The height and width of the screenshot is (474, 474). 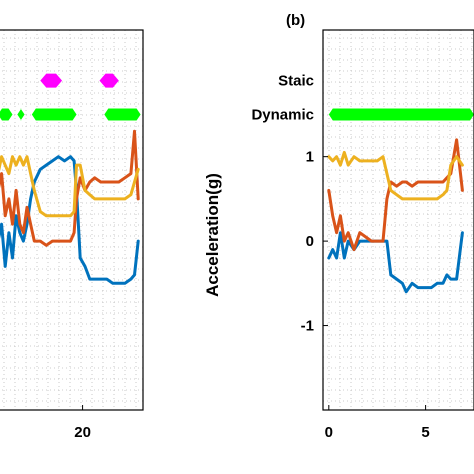 What do you see at coordinates (82, 432) in the screenshot?
I see `x-tick-label: 20` at bounding box center [82, 432].